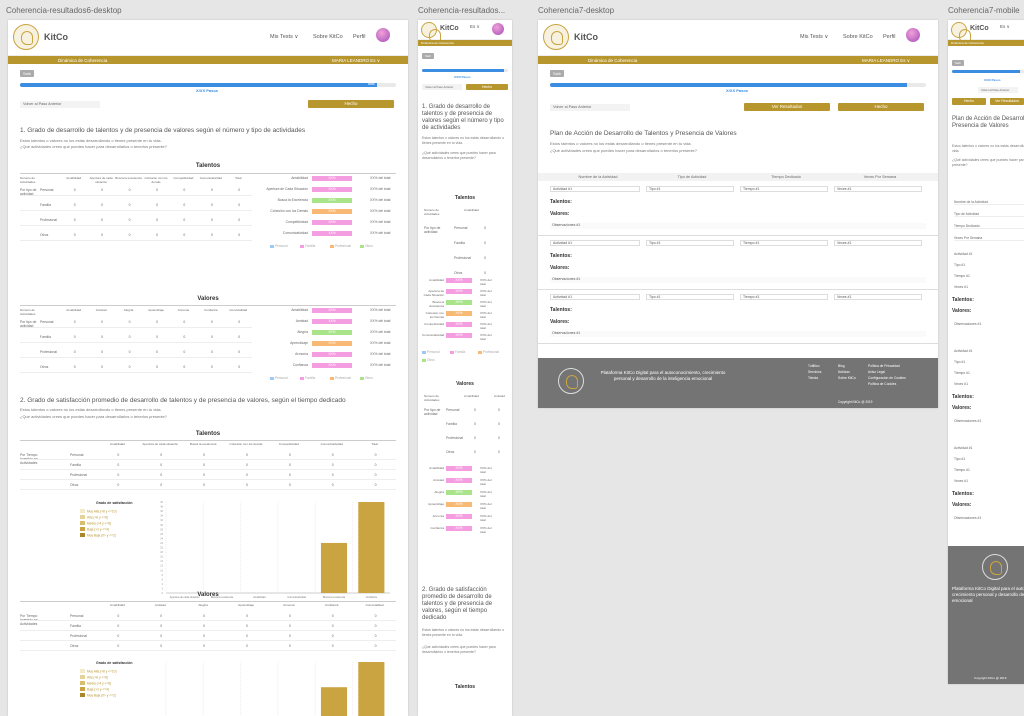 The image size is (1024, 716). Describe the element at coordinates (156, 310) in the screenshot. I see `col-header: Aprendizaje` at that location.